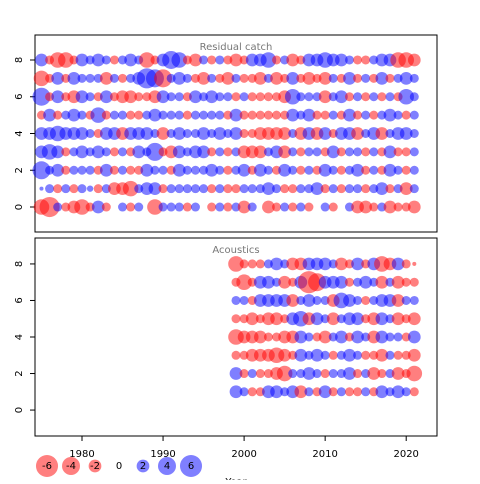  What do you see at coordinates (405, 454) in the screenshot?
I see `x-tick-label: 2020` at bounding box center [405, 454].